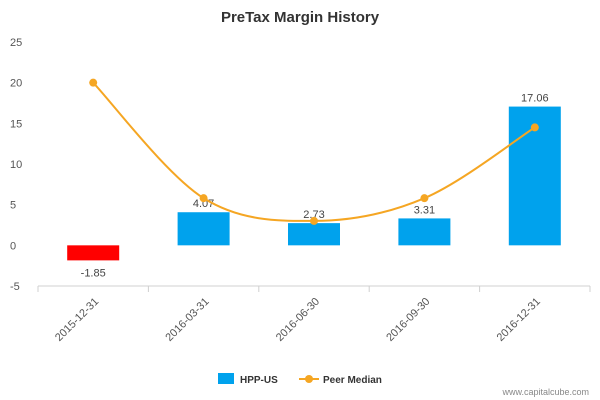  What do you see at coordinates (16, 124) in the screenshot?
I see `y-tick-label: 15` at bounding box center [16, 124].